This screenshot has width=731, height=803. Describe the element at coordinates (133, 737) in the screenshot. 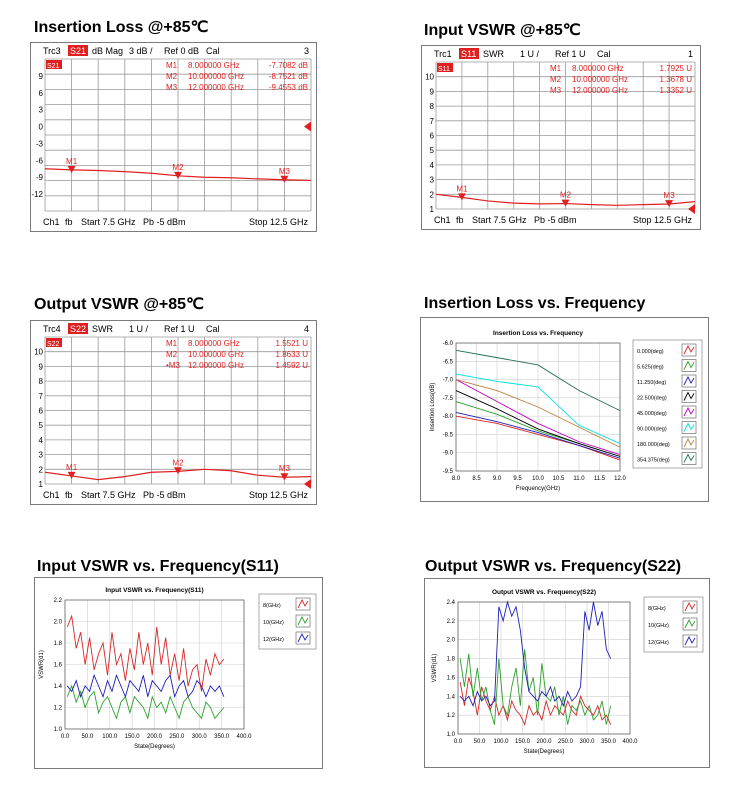

I see `x-tick-label: 150.0` at that location.